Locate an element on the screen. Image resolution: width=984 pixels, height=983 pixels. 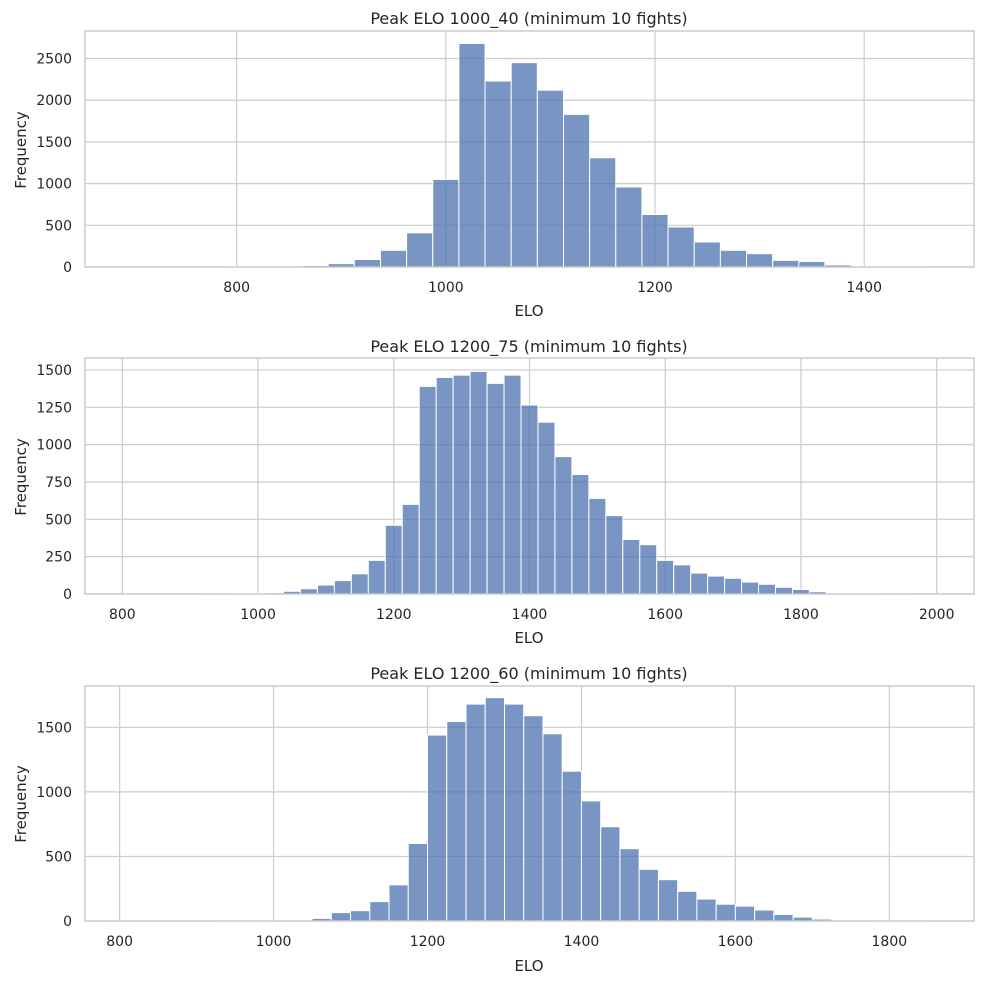
y-tick-label: 2000 is located at coordinates (54, 101).